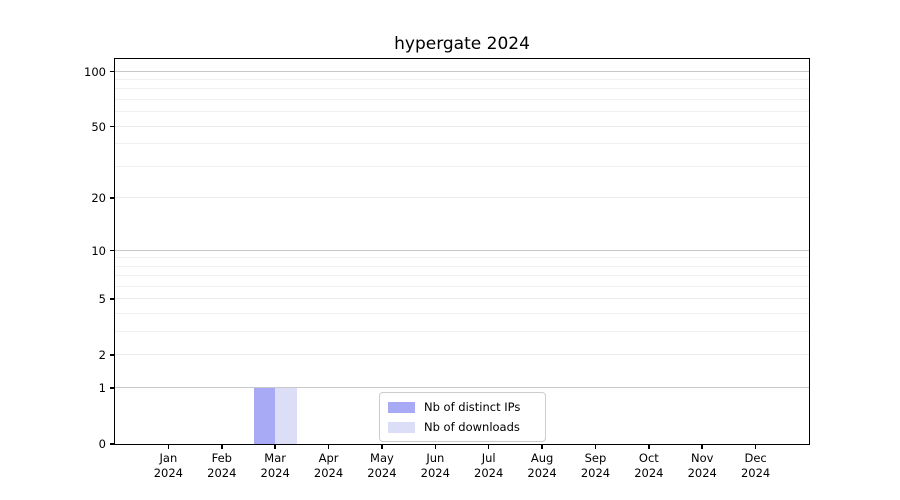  What do you see at coordinates (168, 465) in the screenshot?
I see `x-tick-label-jan: Jan 2024` at bounding box center [168, 465].